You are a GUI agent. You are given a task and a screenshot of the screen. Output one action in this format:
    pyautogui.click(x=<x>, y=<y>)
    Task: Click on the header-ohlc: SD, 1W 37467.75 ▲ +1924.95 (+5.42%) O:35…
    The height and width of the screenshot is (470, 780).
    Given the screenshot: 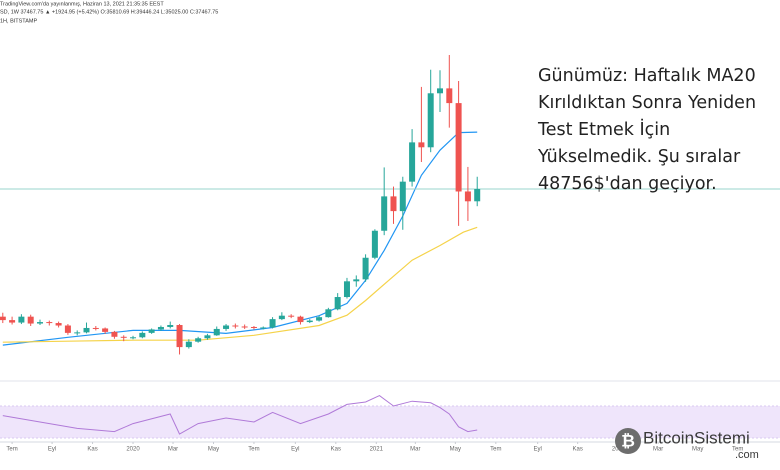 What is the action you would take?
    pyautogui.click(x=109, y=12)
    